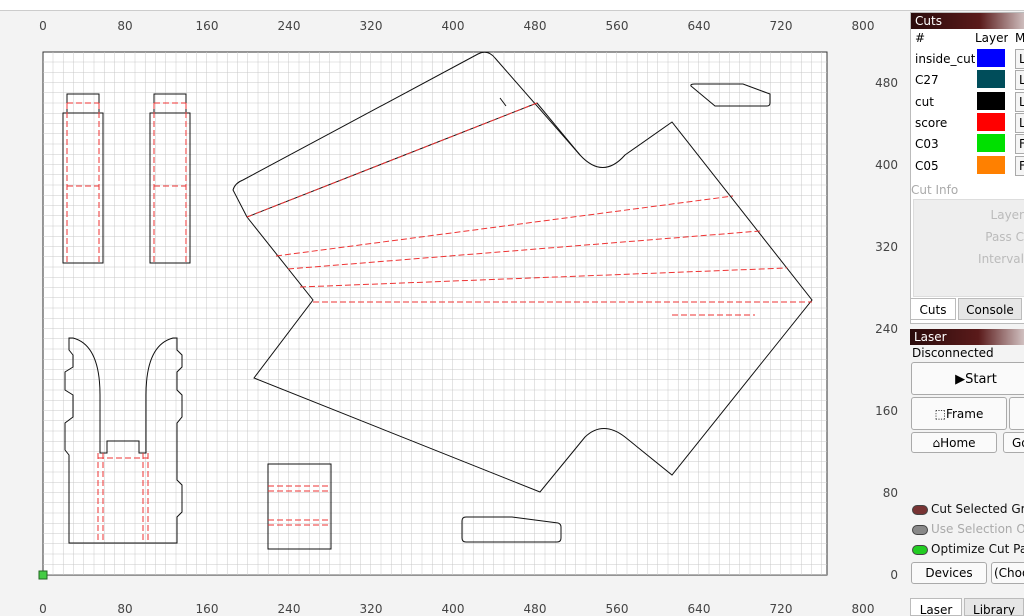 Image resolution: width=1024 pixels, height=616 pixels. What do you see at coordinates (949, 573) in the screenshot?
I see `devices-button: Devices` at bounding box center [949, 573].